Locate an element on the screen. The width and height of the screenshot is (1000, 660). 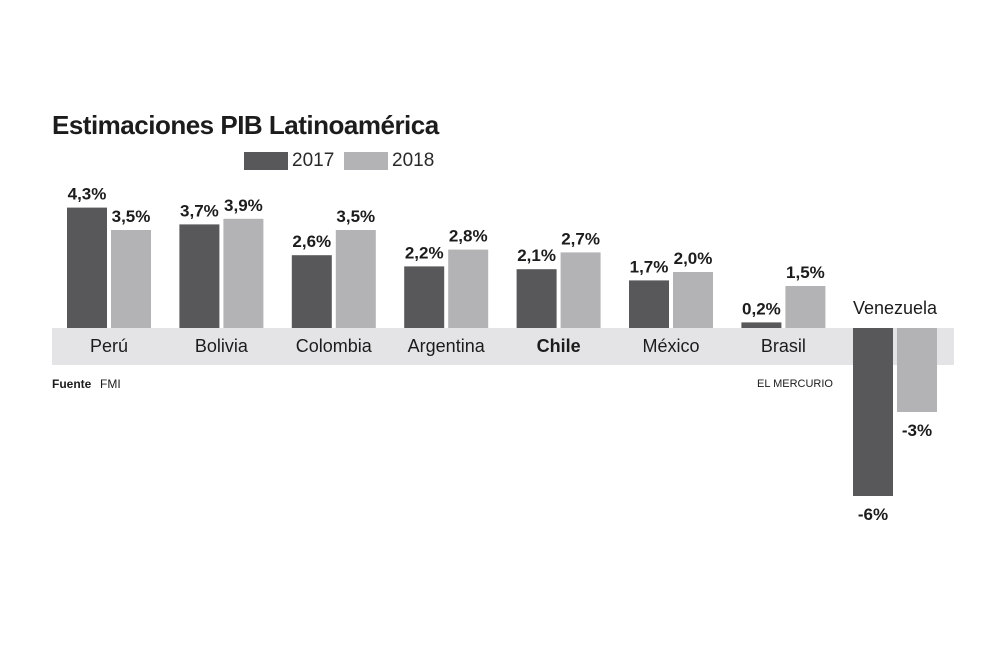
data-label-peru-2017: 4,3% is located at coordinates (87, 194).